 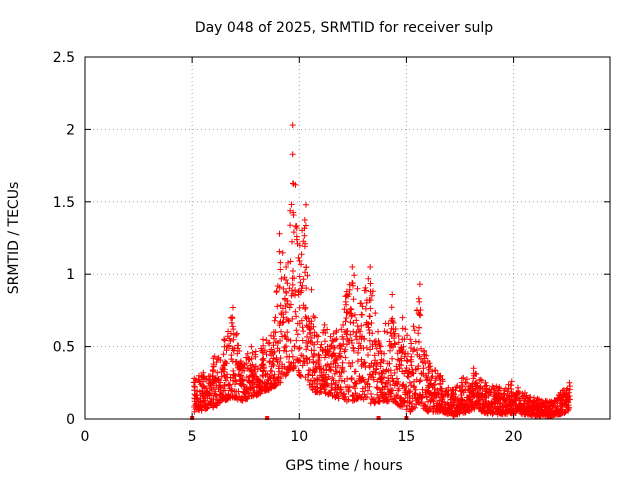 What do you see at coordinates (64, 58) in the screenshot?
I see `y-tick-label: 2.5` at bounding box center [64, 58].